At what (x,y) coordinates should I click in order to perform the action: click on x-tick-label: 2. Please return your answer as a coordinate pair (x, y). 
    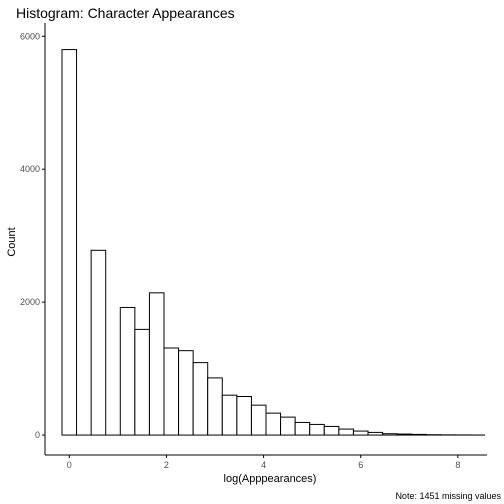
    Looking at the image, I should click on (166, 465).